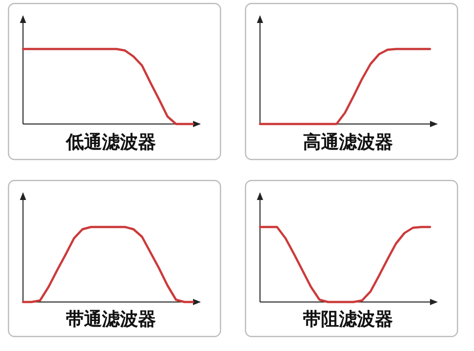  What do you see at coordinates (348, 319) in the screenshot?
I see `x-axis-title: 带阻滤波器` at bounding box center [348, 319].